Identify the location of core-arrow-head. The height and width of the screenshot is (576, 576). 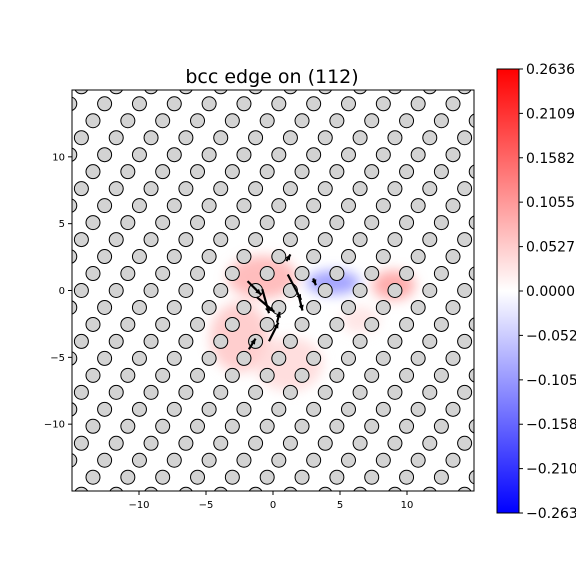
(276, 325).